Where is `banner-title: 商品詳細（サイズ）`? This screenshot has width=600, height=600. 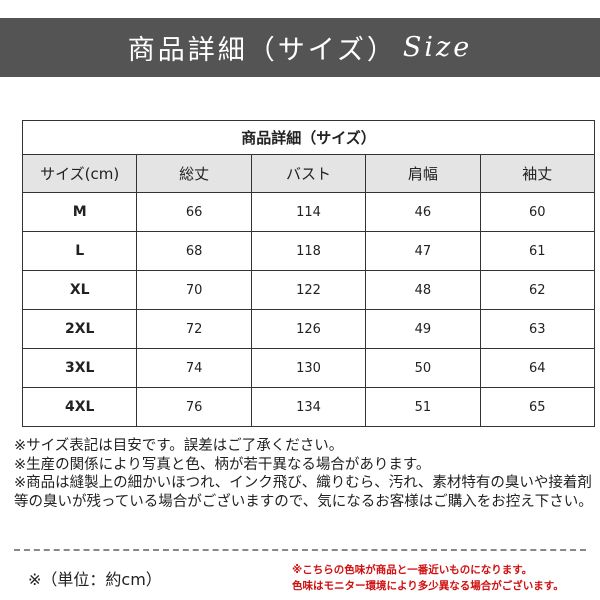 banner-title: 商品詳細（サイズ） is located at coordinates (262, 50).